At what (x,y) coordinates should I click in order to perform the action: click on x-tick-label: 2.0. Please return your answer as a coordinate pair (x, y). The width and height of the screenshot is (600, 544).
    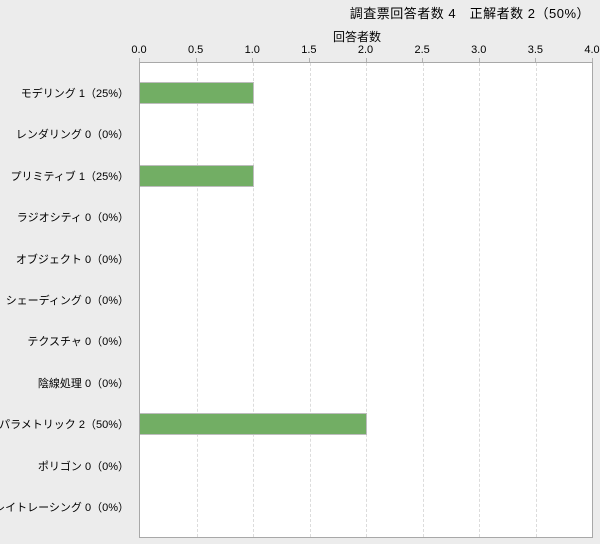
    Looking at the image, I should click on (365, 50).